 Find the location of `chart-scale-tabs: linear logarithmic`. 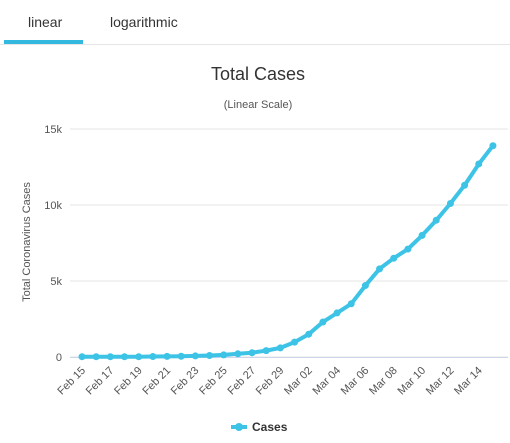

chart-scale-tabs: linear logarithmic is located at coordinates (255, 22).